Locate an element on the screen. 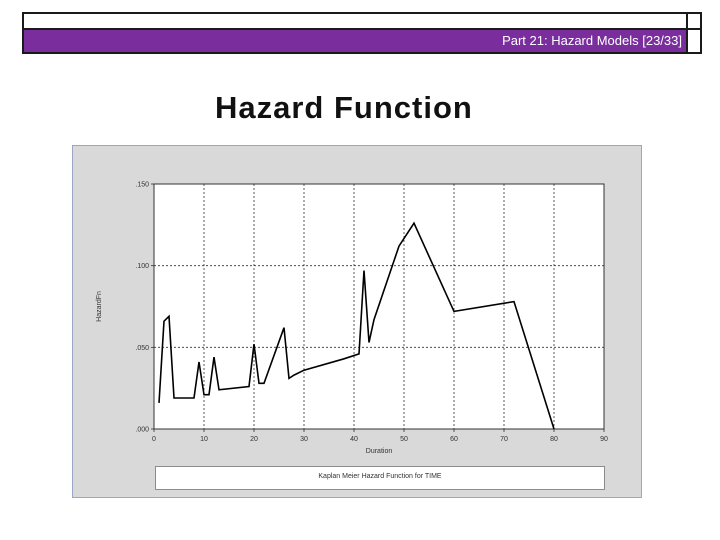  page-title: Hazard Function is located at coordinates (344, 107).